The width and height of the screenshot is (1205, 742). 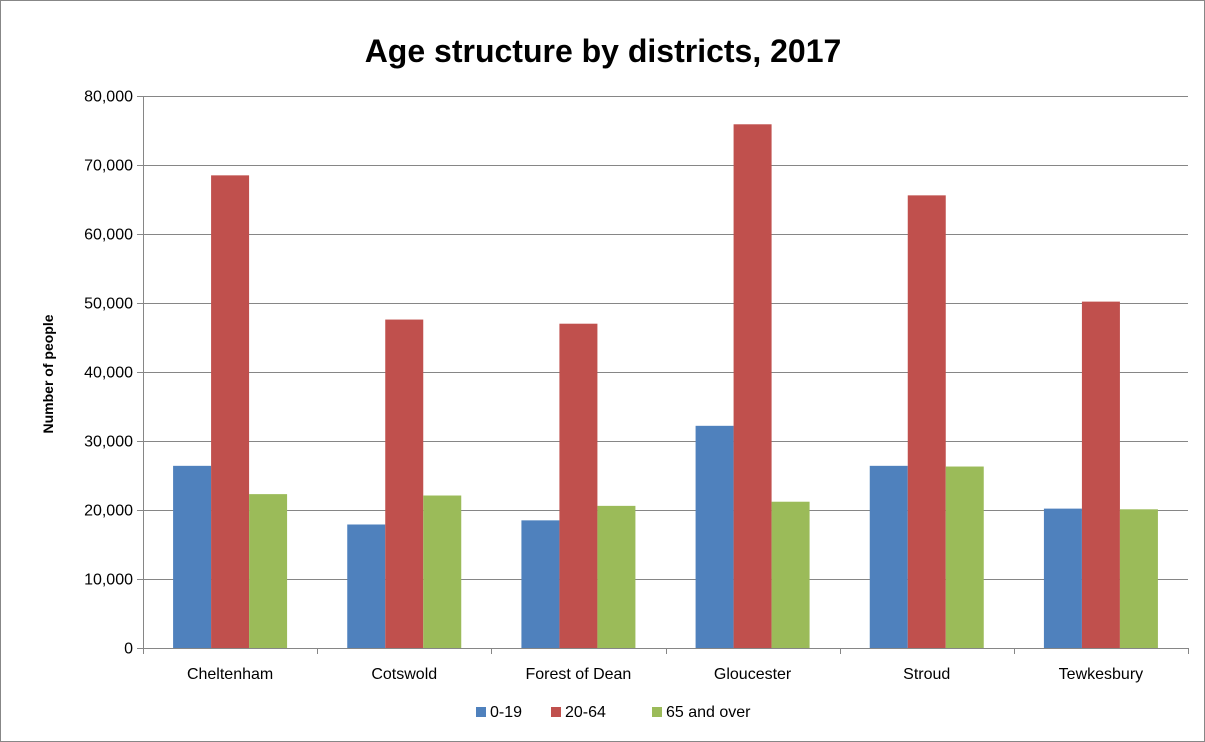 I want to click on legend-label: 0-19, so click(x=506, y=712).